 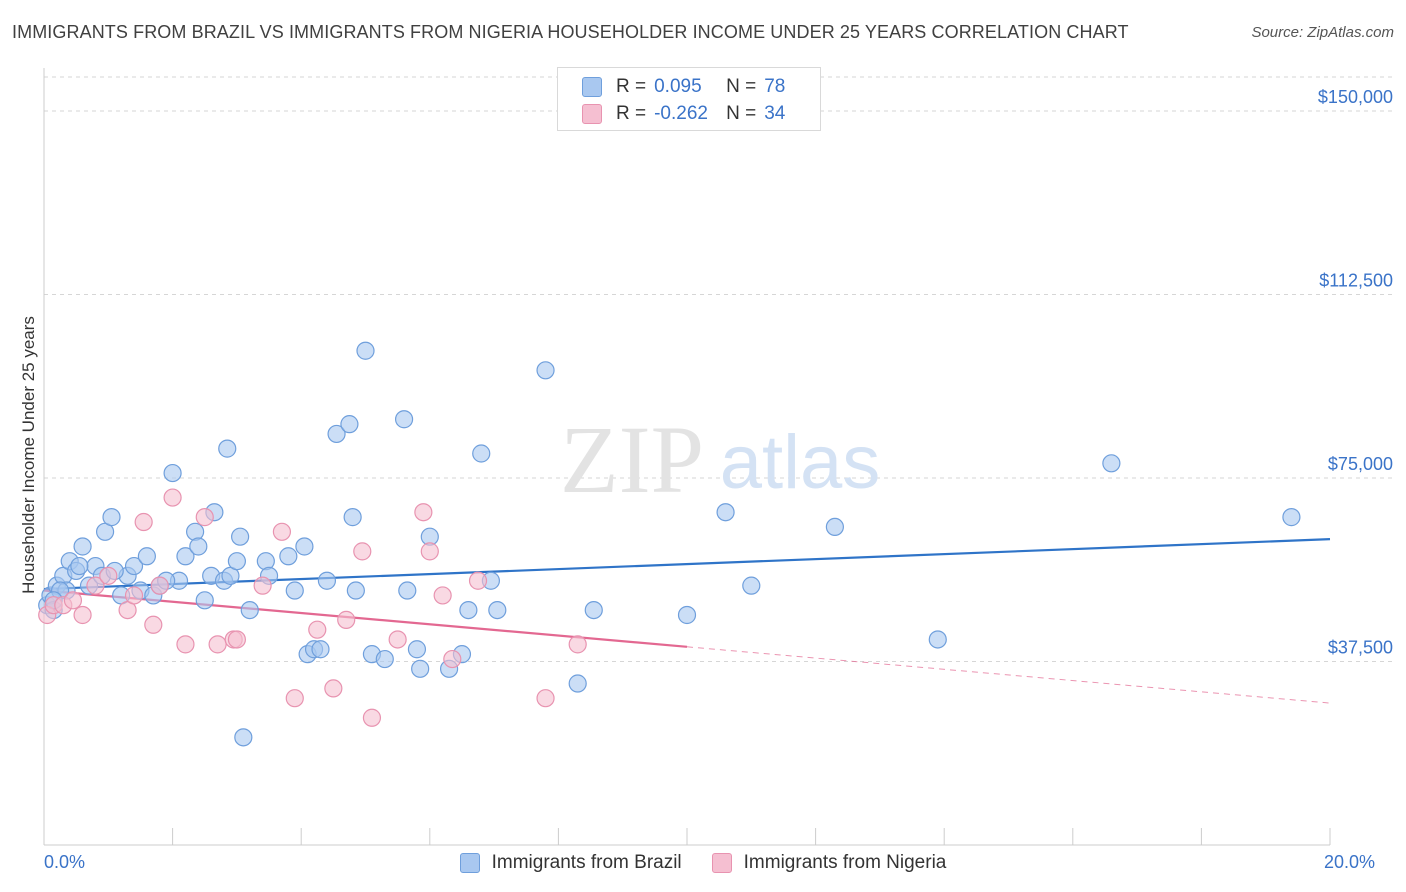 I want to click on stats-row-nigeria: R = -0.262 N = 34, so click(x=683, y=114).